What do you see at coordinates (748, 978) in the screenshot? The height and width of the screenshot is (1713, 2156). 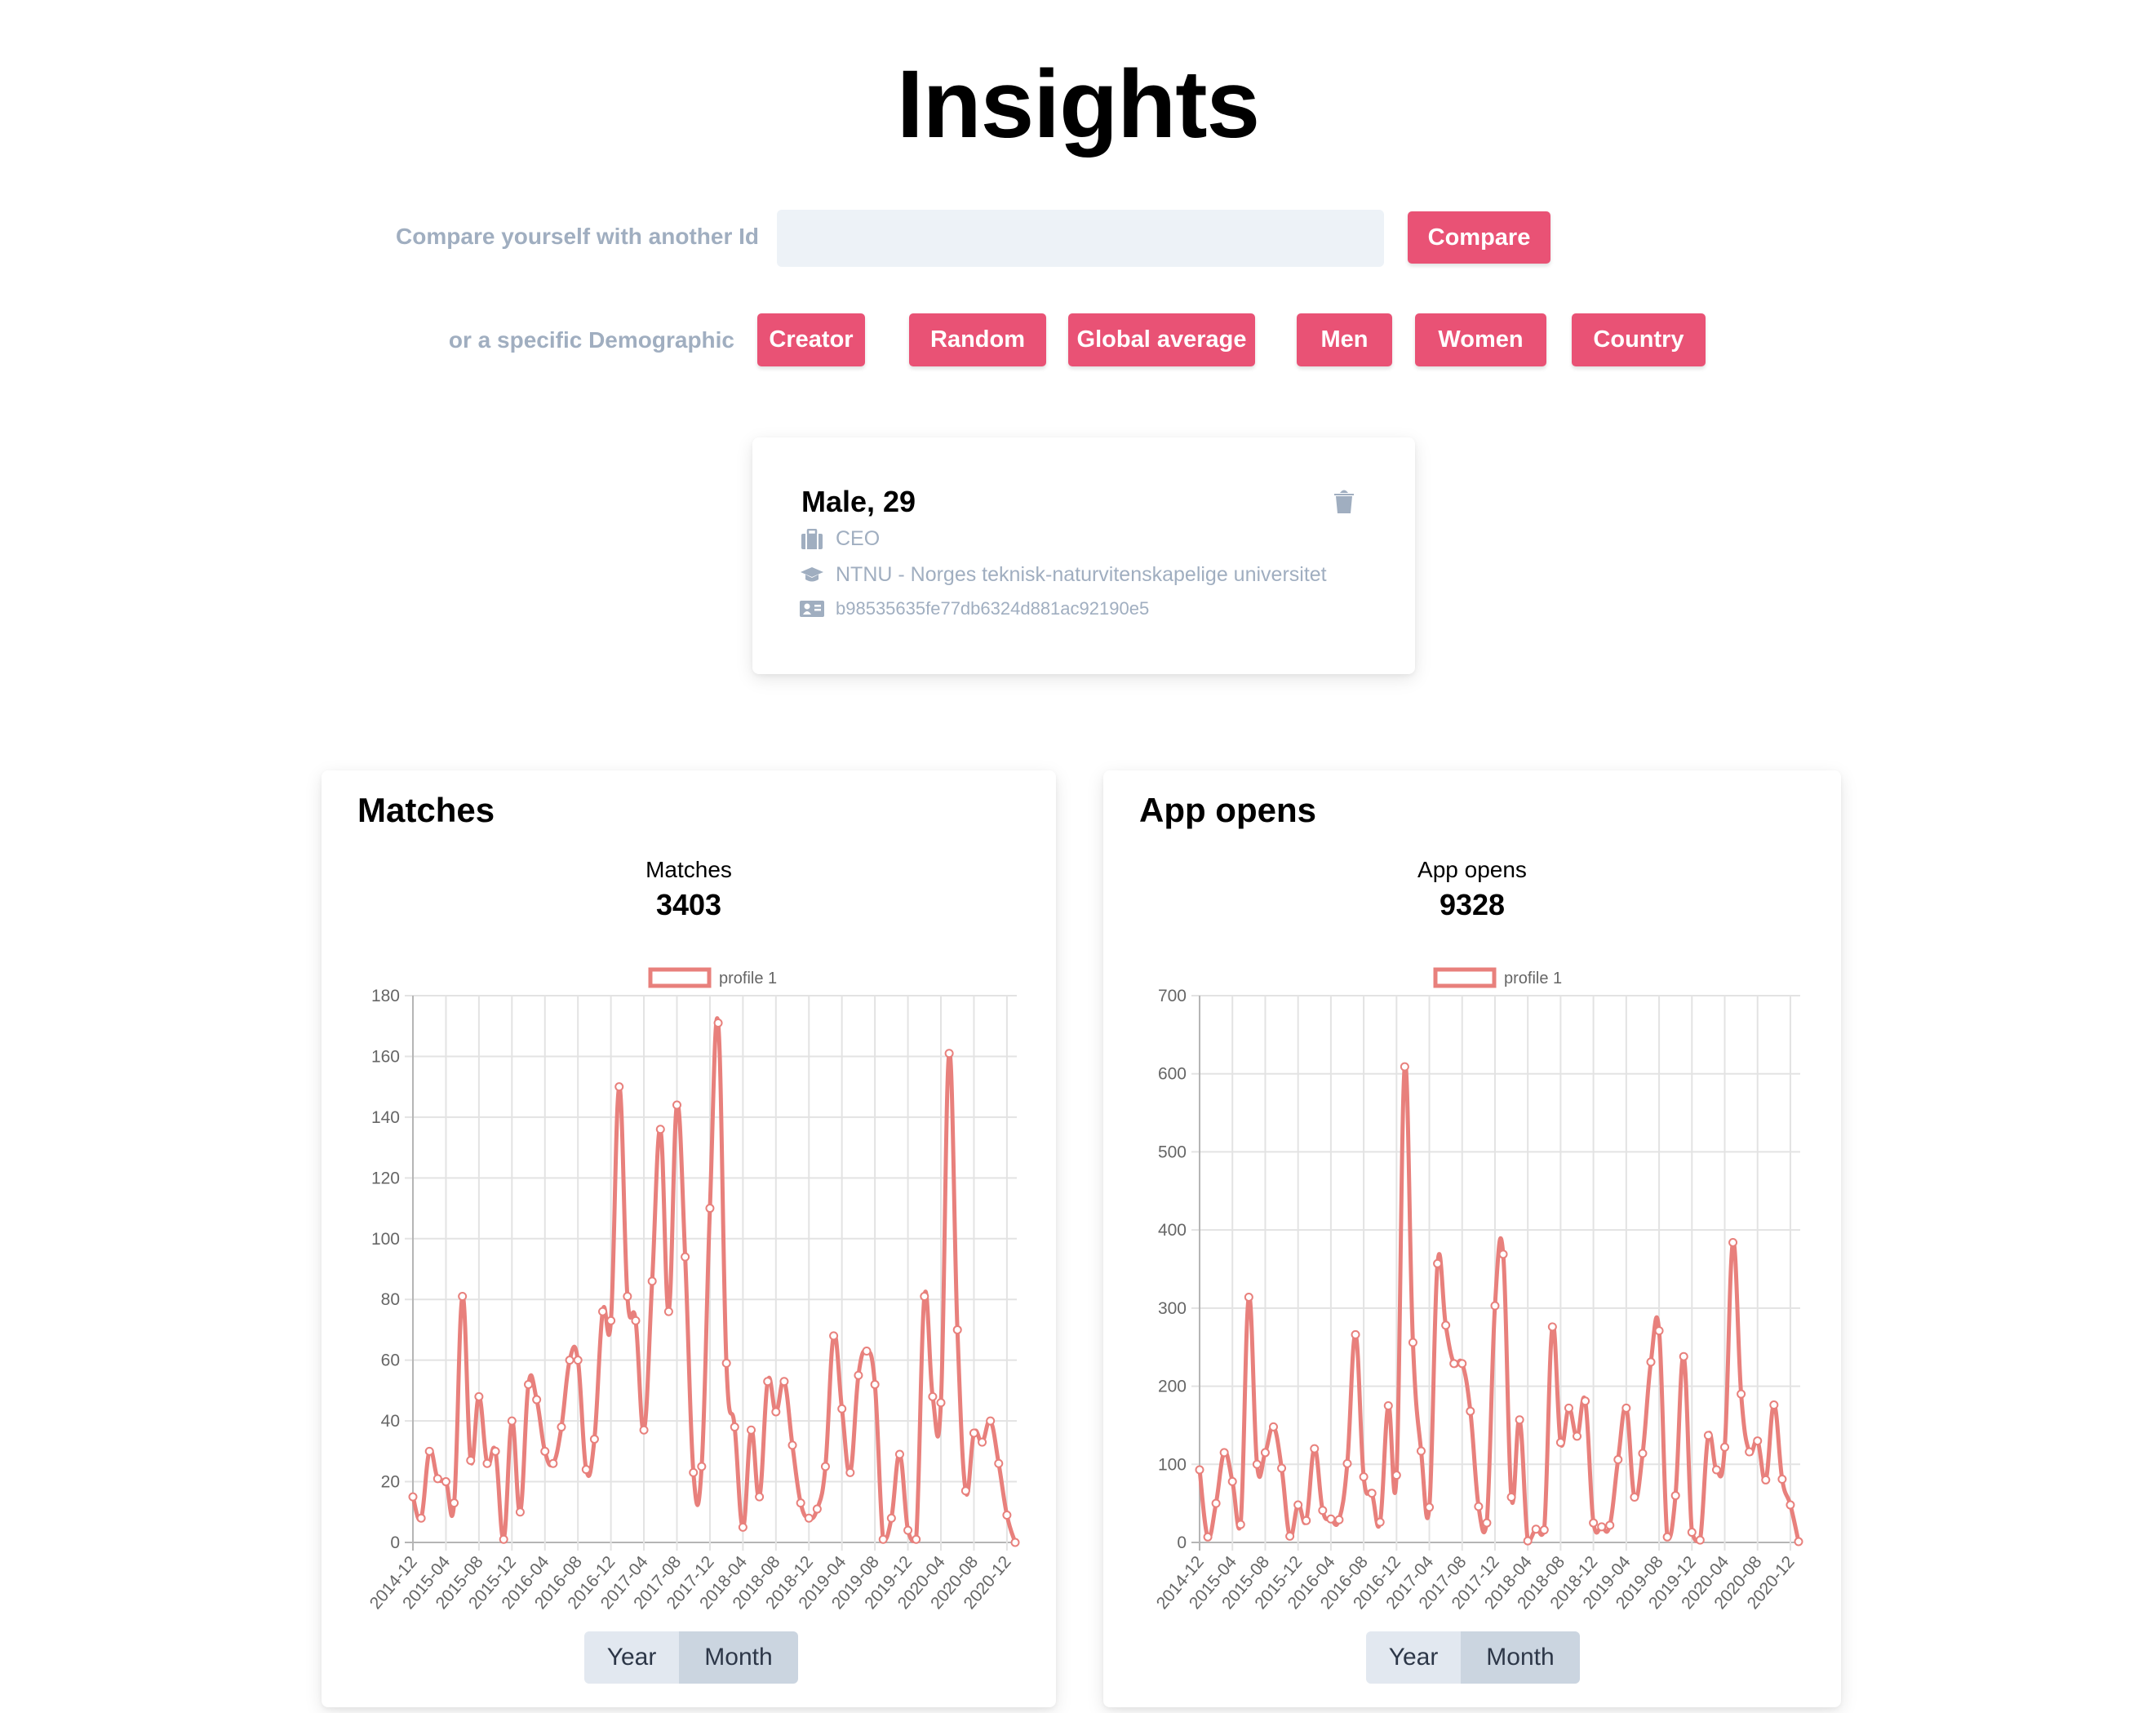 I see `legend-label: profile 1` at bounding box center [748, 978].